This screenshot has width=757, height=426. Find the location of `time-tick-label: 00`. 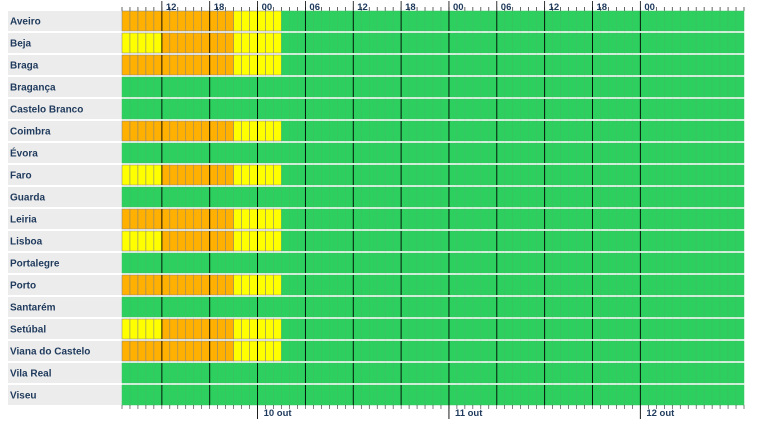

time-tick-label: 00 is located at coordinates (458, 7).